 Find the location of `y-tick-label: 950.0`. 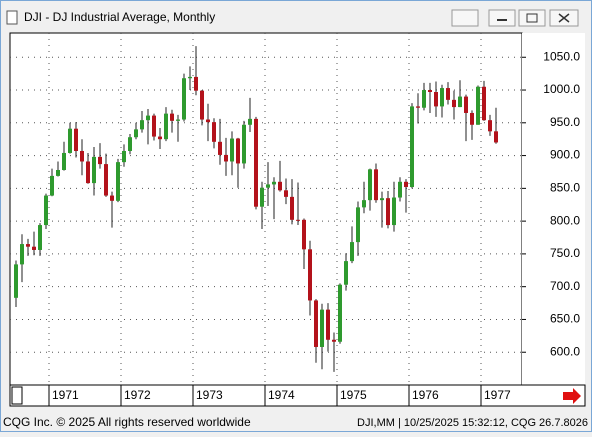

y-tick-label: 950.0 is located at coordinates (565, 122).